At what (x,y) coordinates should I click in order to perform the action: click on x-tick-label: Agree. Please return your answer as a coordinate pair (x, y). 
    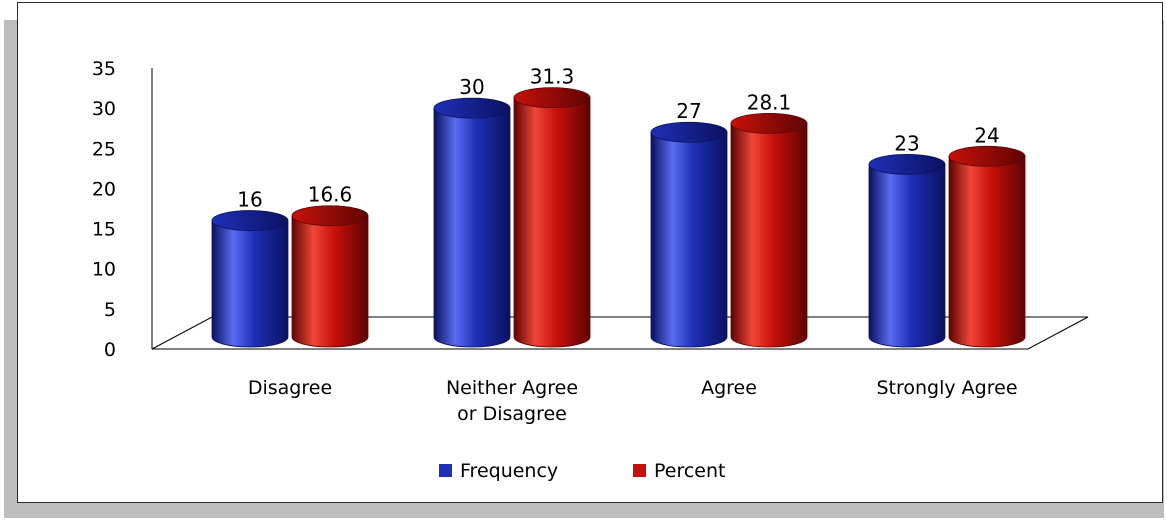
    Looking at the image, I should click on (729, 388).